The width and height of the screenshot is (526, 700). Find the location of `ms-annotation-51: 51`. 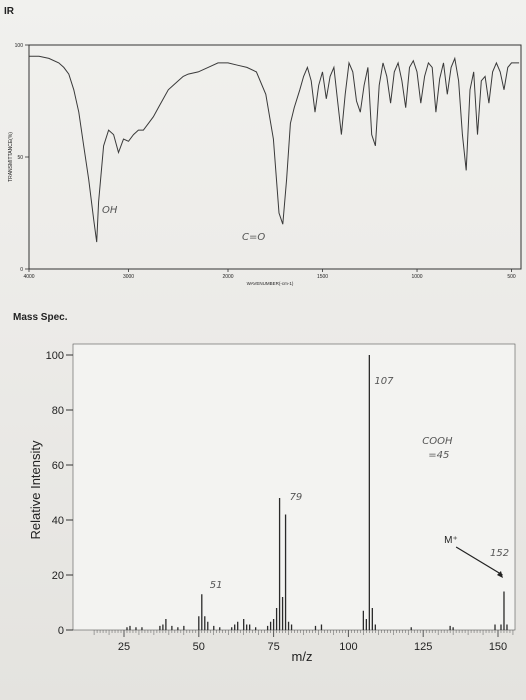

ms-annotation-51: 51 is located at coordinates (216, 585).